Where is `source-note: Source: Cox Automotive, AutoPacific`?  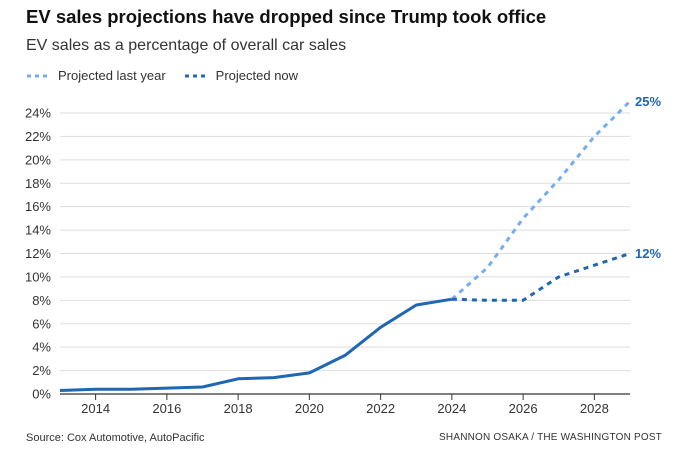
source-note: Source: Cox Automotive, AutoPacific is located at coordinates (115, 438).